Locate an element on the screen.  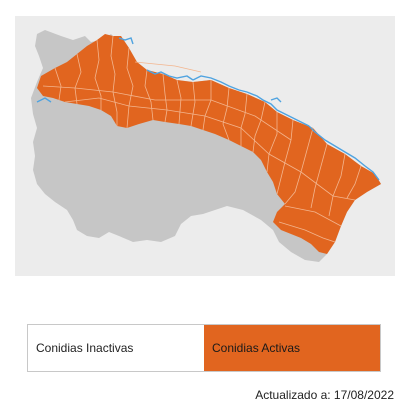
legend-inactive: Conidias Inactivas is located at coordinates (116, 348).